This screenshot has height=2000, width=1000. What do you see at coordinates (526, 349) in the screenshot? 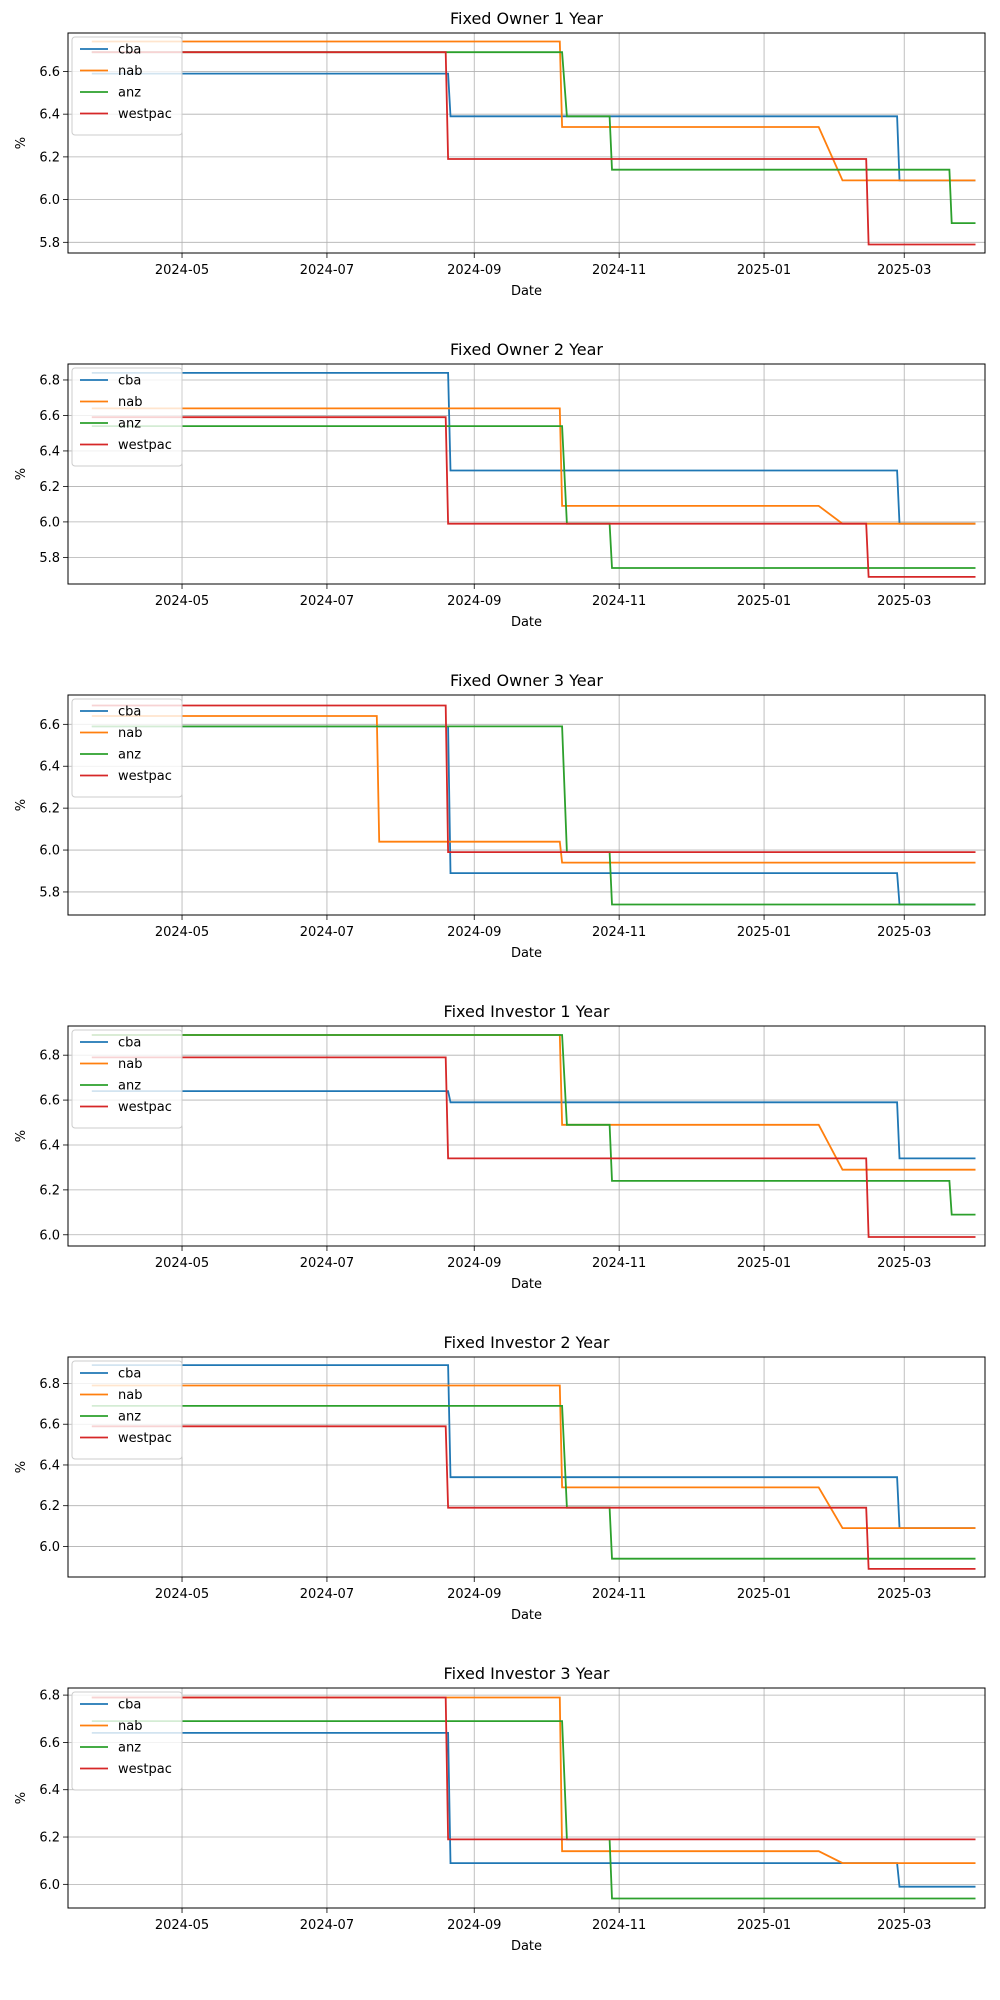
I see `chart-title: Fixed Owner 2 Year` at bounding box center [526, 349].